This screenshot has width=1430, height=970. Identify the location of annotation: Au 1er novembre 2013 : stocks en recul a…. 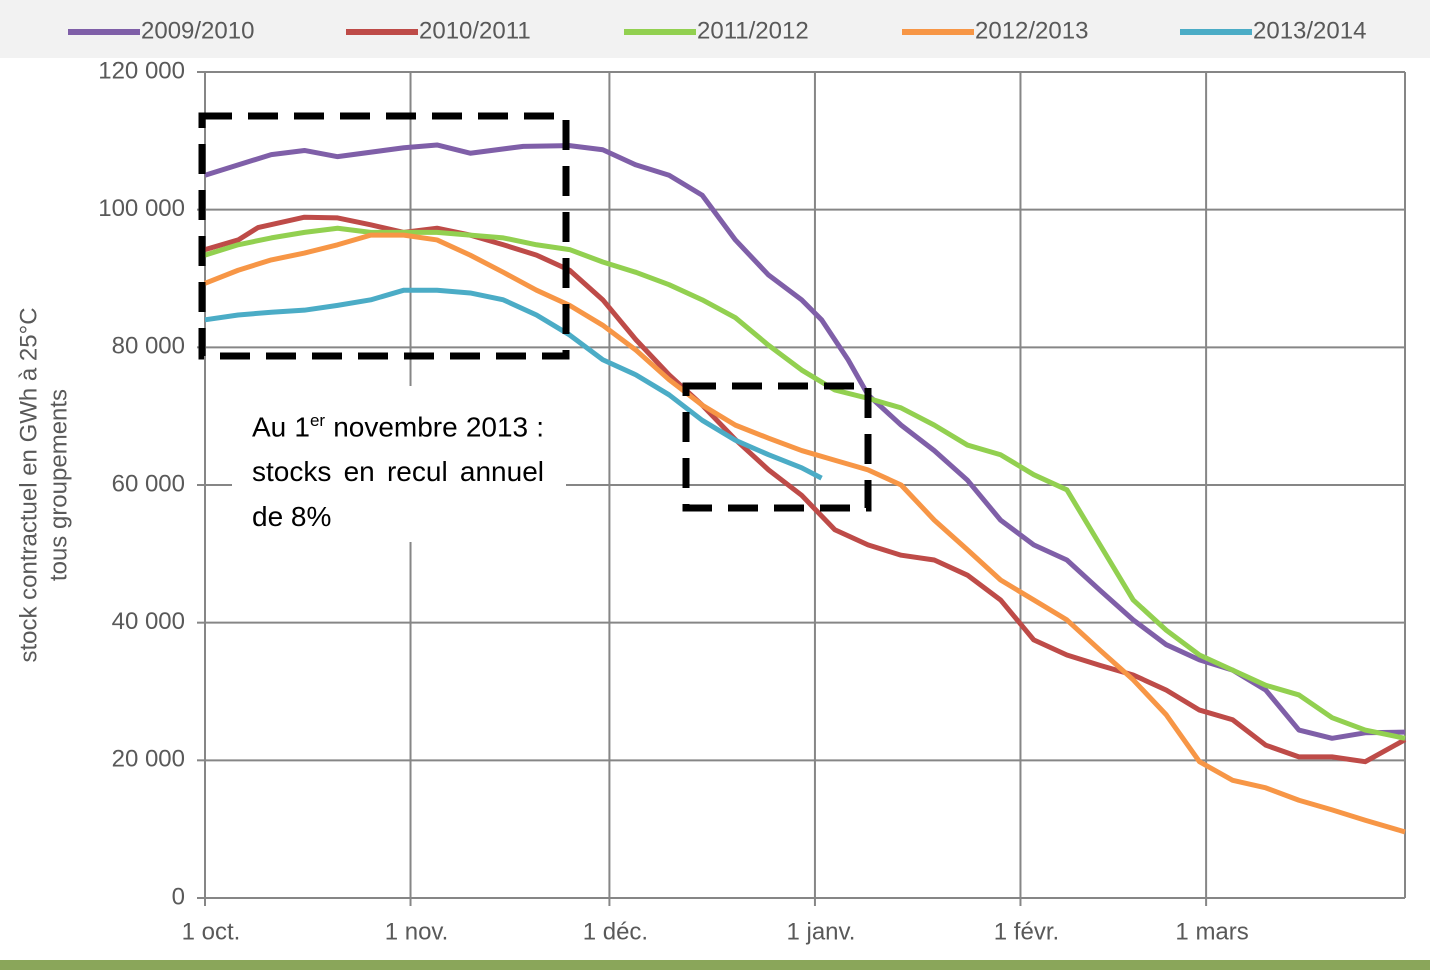
(398, 468).